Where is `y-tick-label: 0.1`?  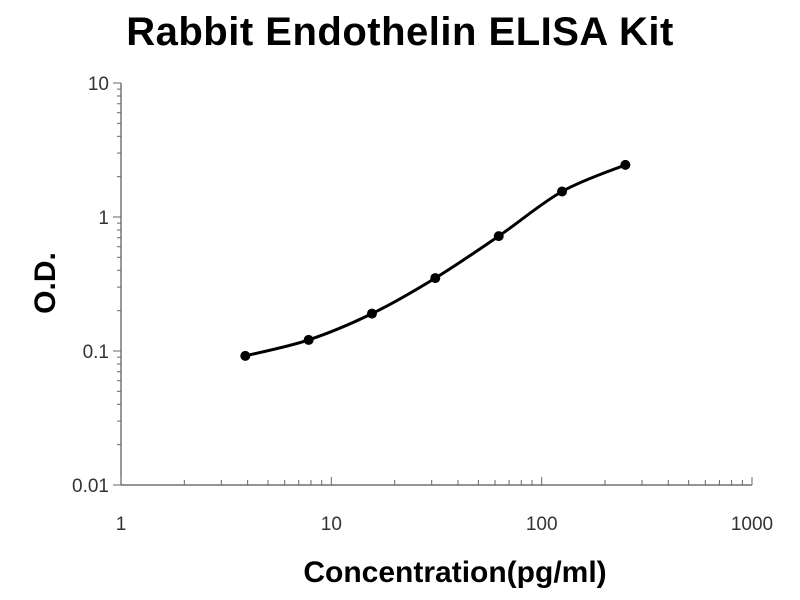 y-tick-label: 0.1 is located at coordinates (96, 352).